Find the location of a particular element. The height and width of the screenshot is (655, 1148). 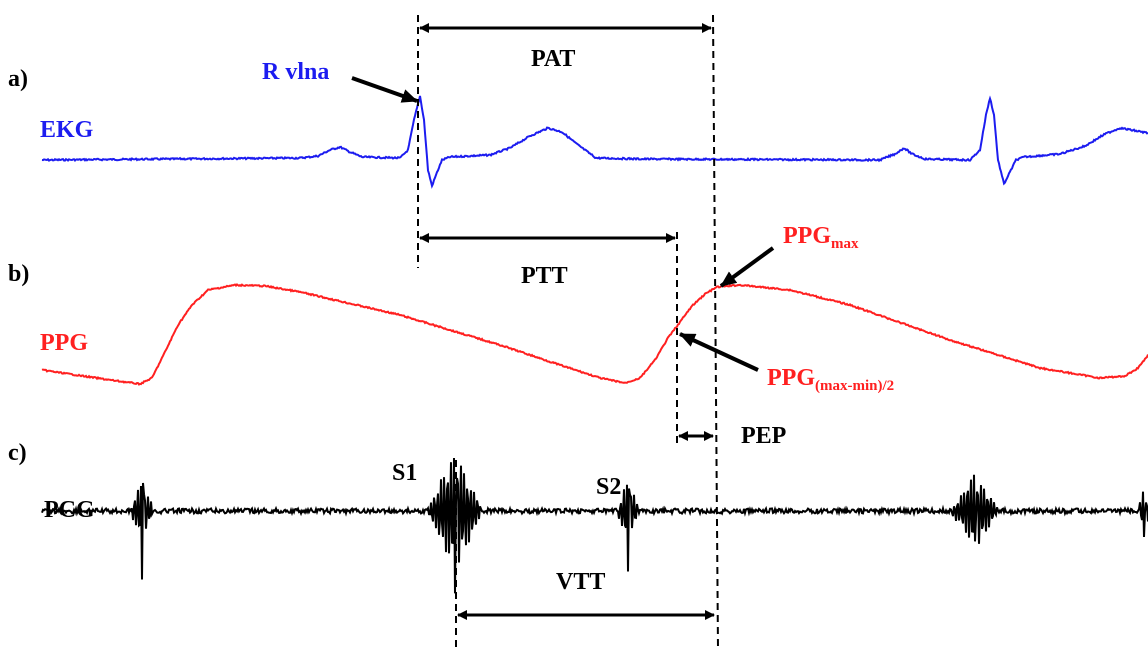

ppg-max-pointer-arrow is located at coordinates (747, 267).